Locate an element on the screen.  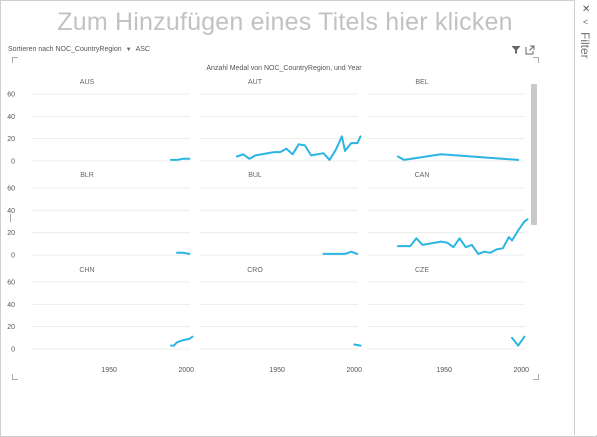
panel-title: CAN is located at coordinates (422, 175).